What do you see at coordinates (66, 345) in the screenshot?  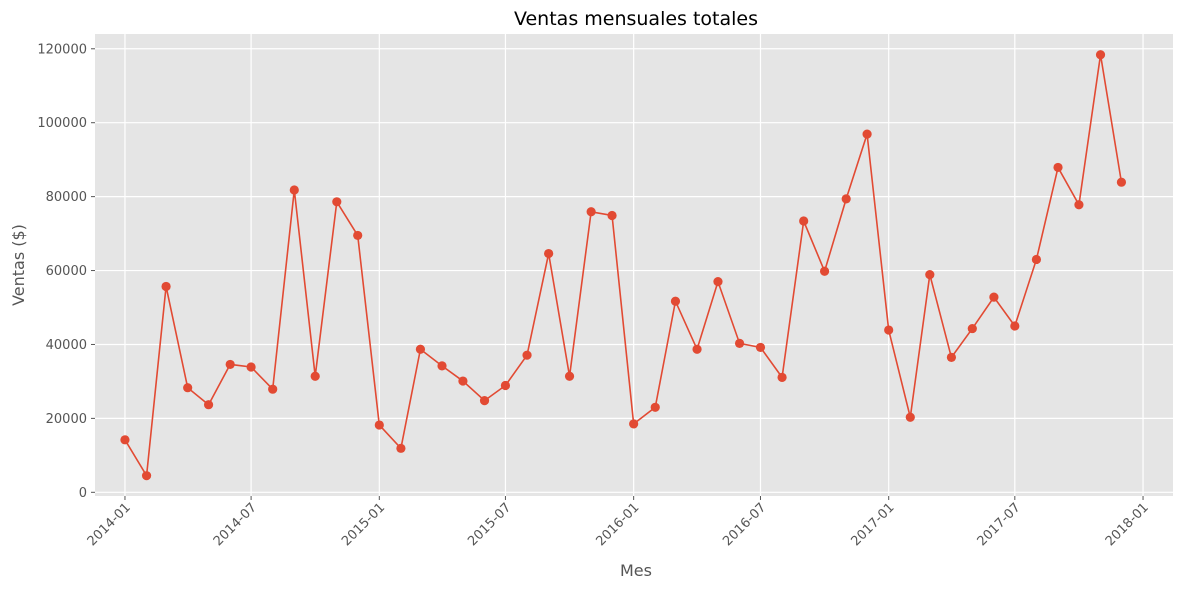 I see `y-tick-label: 40000` at bounding box center [66, 345].